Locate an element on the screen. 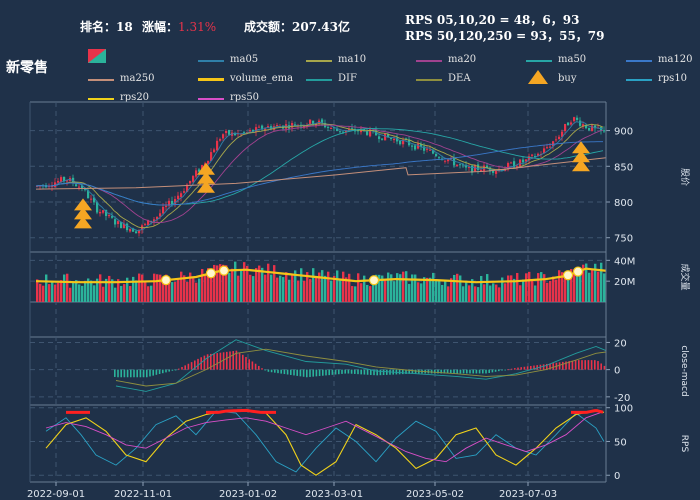  x-tick-label: 2023-05-02 is located at coordinates (435, 494).